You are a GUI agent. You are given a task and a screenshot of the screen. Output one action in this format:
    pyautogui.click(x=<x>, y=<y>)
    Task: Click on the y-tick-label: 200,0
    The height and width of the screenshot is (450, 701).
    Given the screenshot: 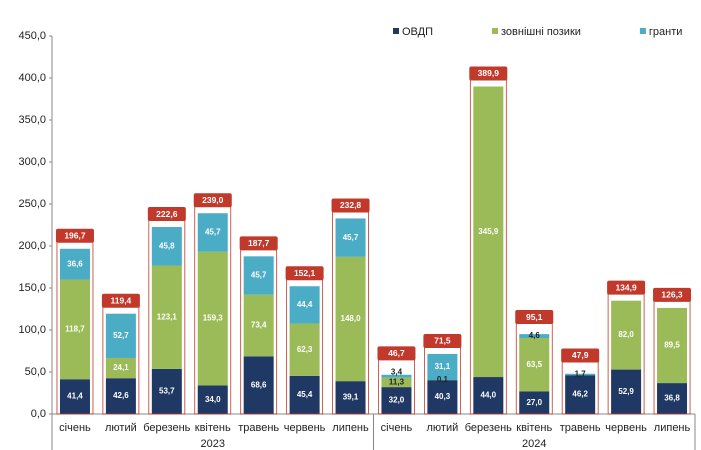 What is the action you would take?
    pyautogui.click(x=32, y=246)
    